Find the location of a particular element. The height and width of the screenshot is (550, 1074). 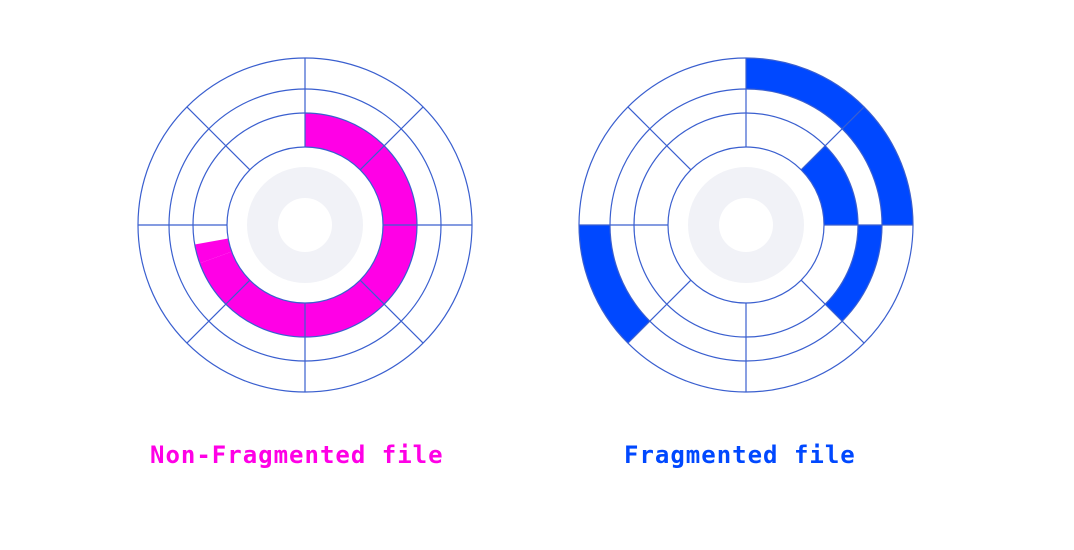

fragmented-caption: Fragmented file is located at coordinates (740, 455).